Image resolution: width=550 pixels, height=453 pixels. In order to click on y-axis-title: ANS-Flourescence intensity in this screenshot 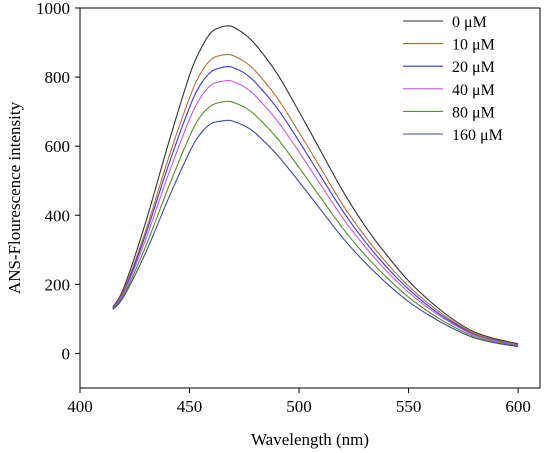, I will do `click(14, 197)`.